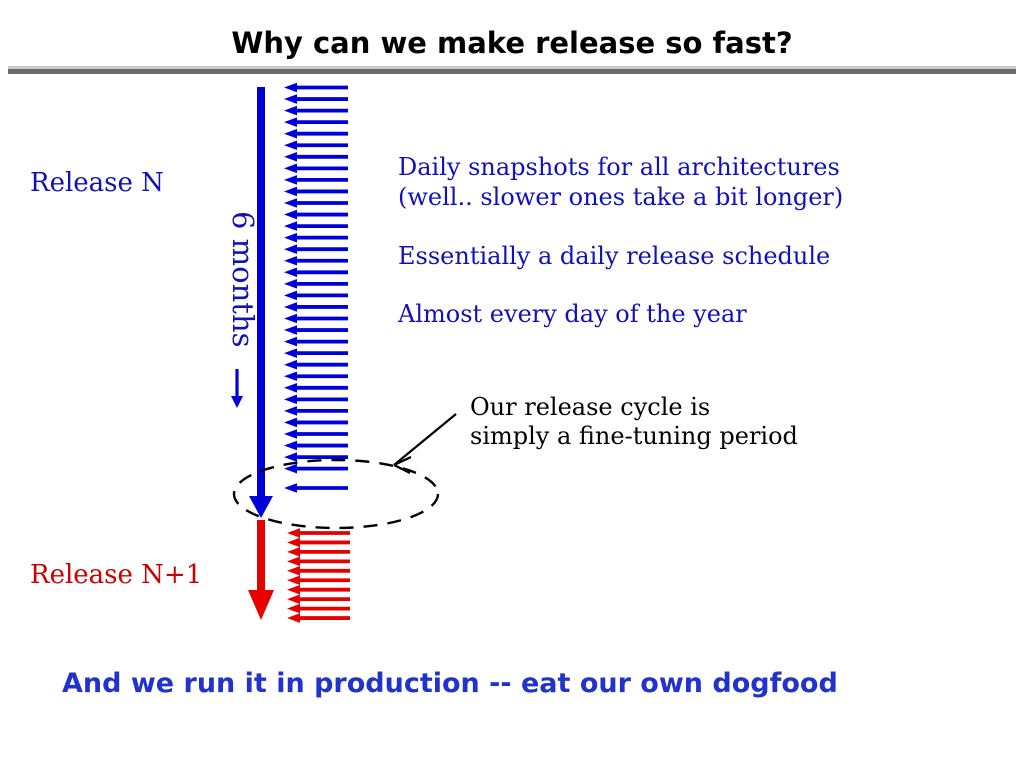 This screenshot has width=1024, height=768. What do you see at coordinates (97, 183) in the screenshot?
I see `release-n-label: Release N` at bounding box center [97, 183].